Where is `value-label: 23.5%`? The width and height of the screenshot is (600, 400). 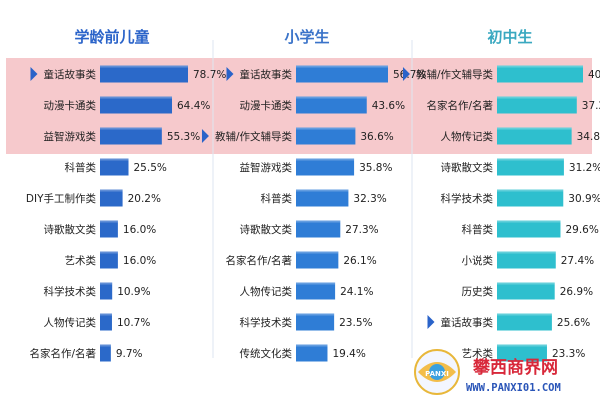 value-label: 23.5% is located at coordinates (355, 323).